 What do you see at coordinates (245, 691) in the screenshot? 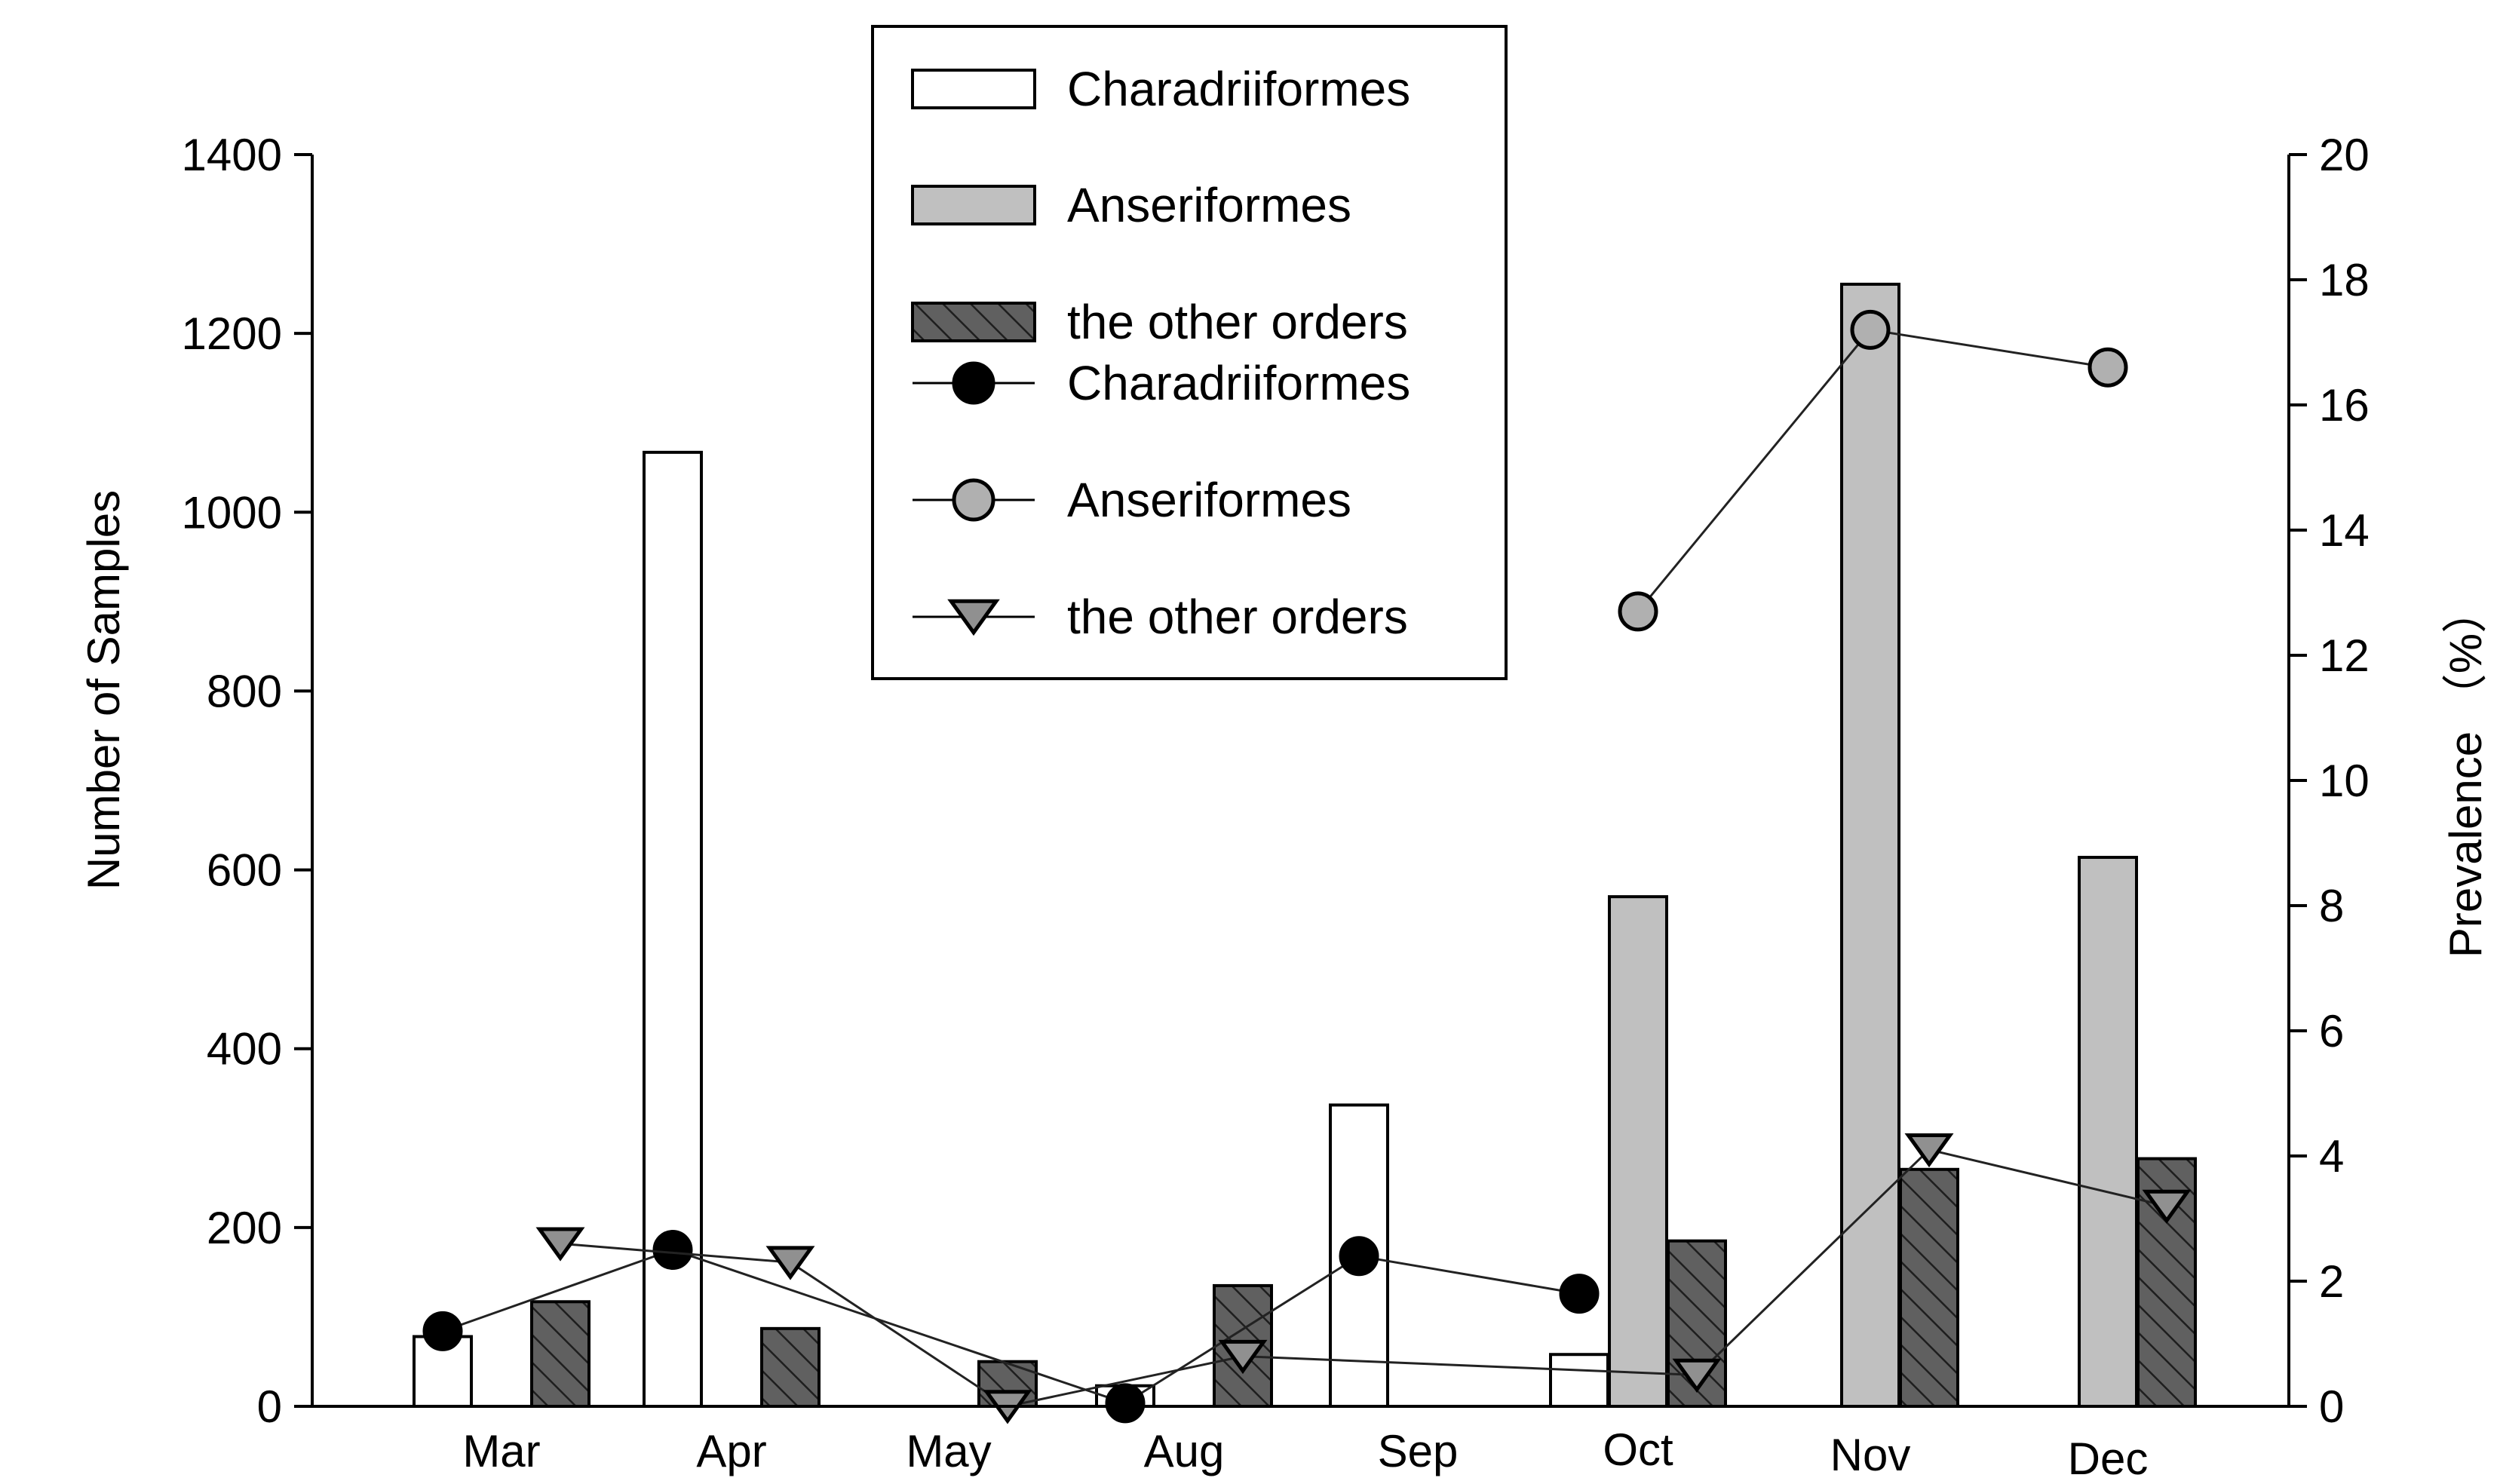
I see `y-tick-label: 800` at bounding box center [245, 691].